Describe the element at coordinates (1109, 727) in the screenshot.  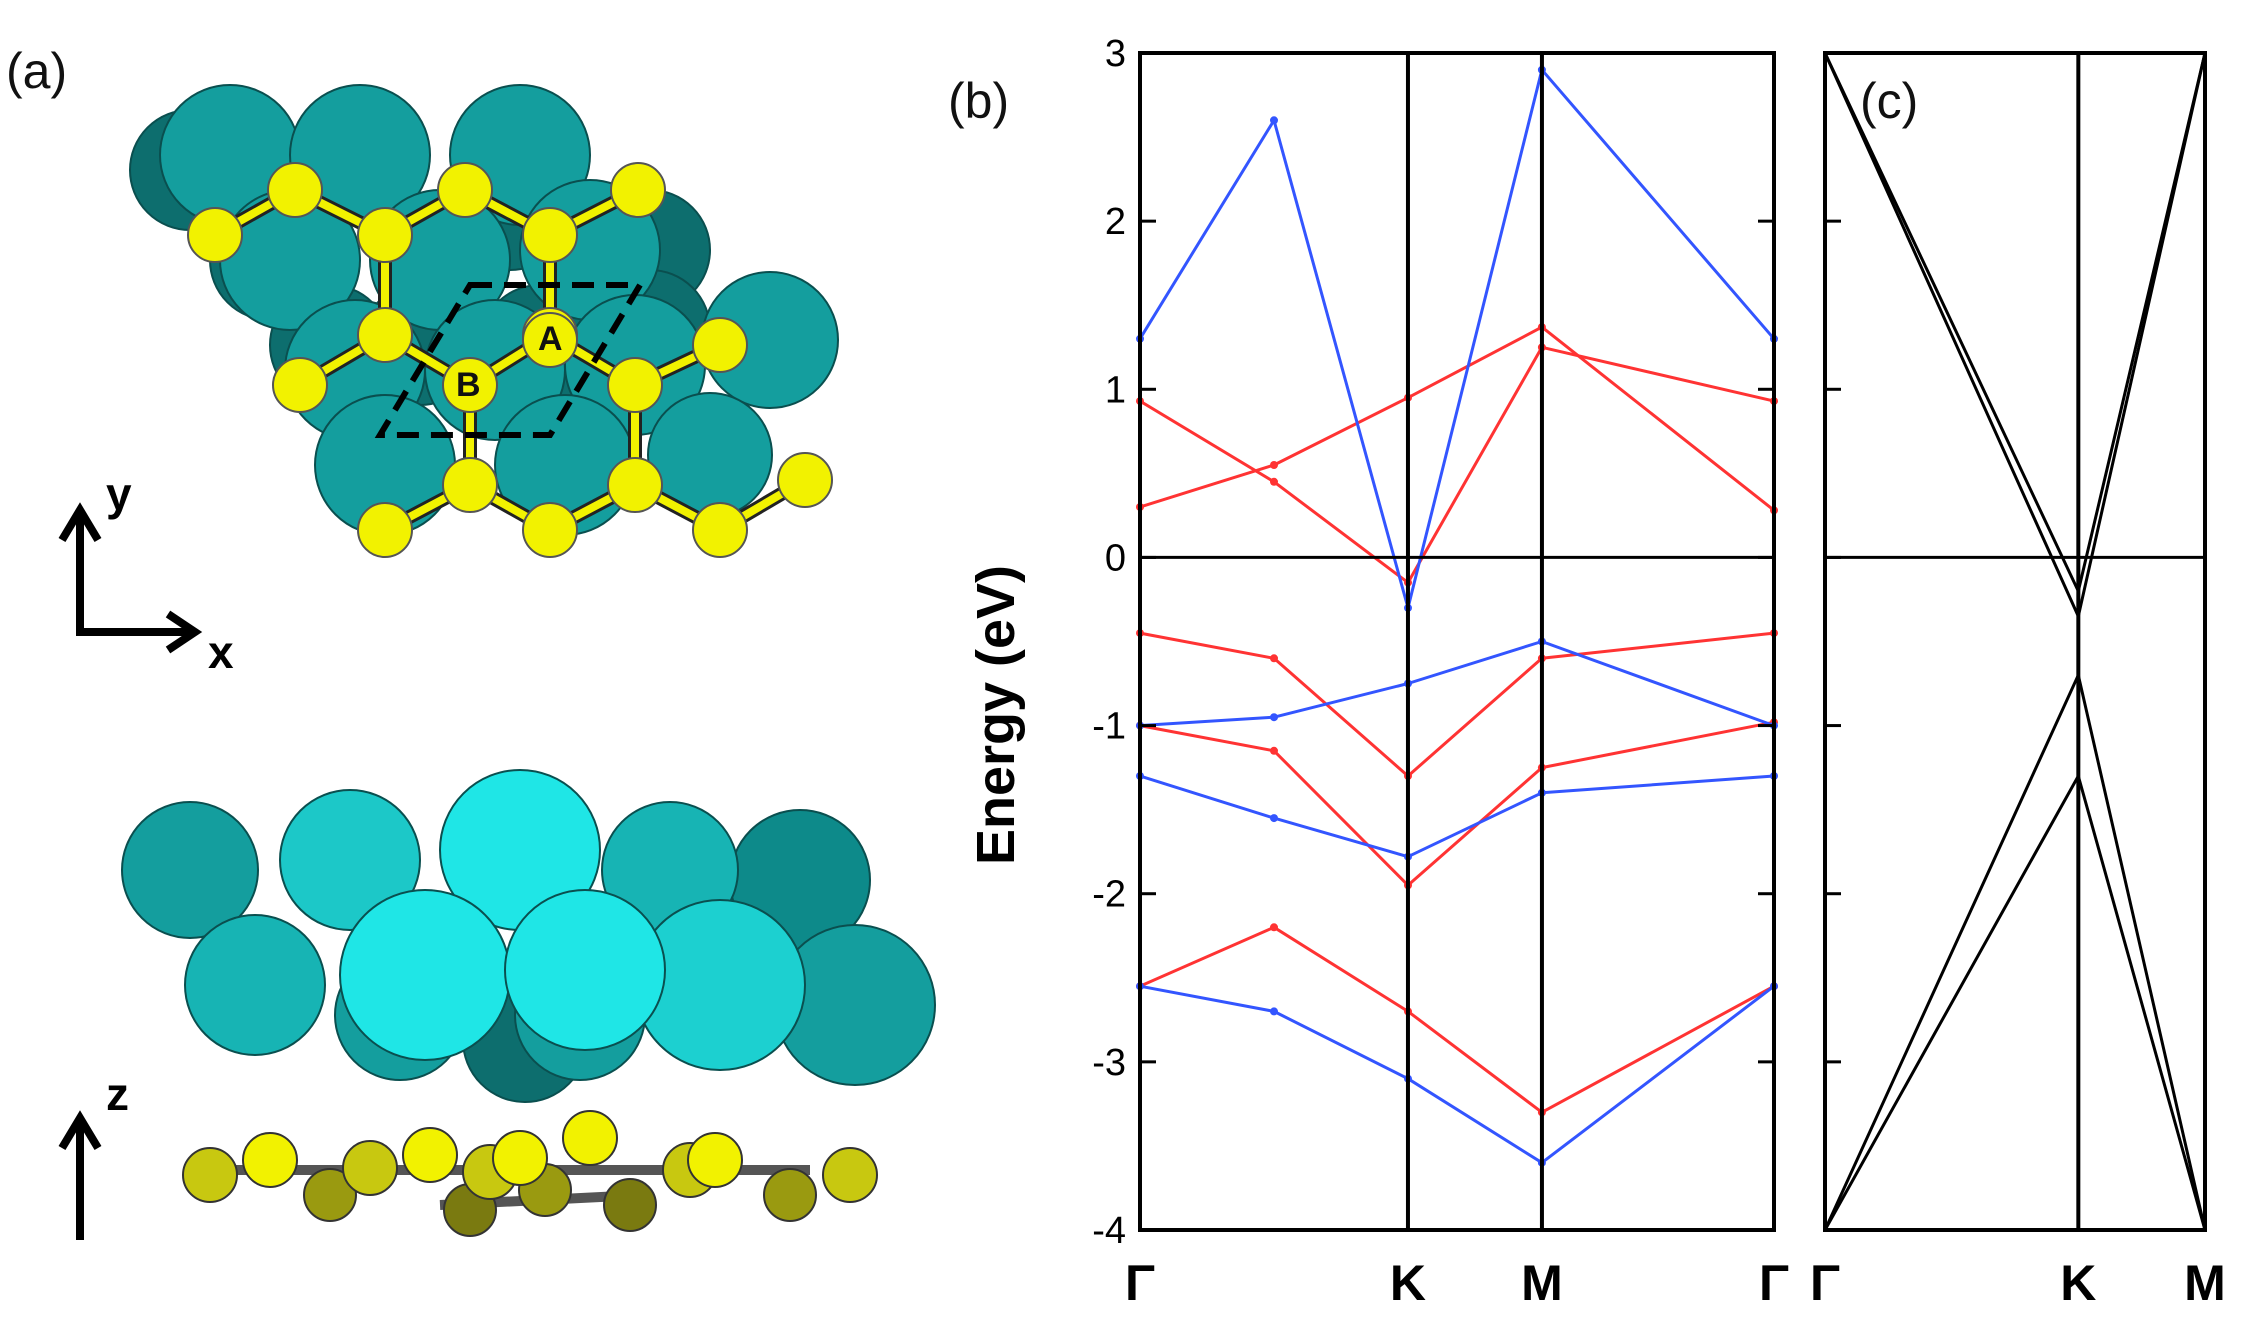
I see `y-tick-label: -1` at that location.